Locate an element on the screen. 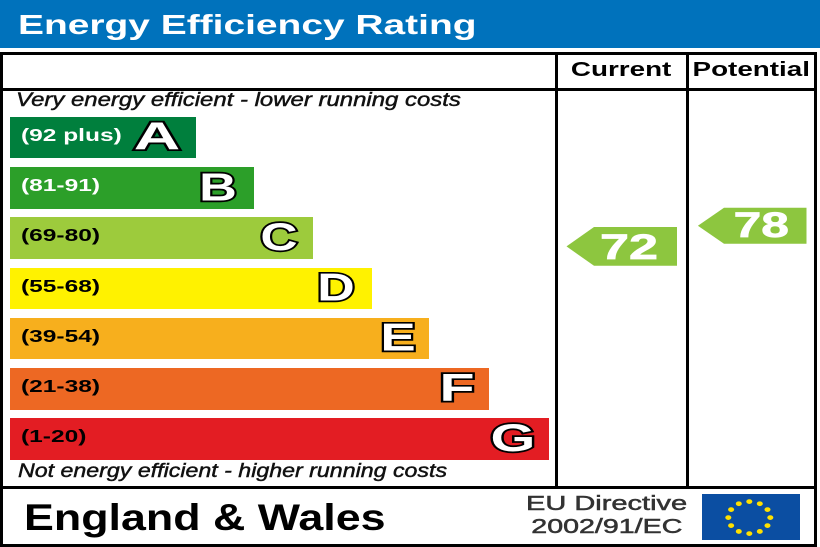 Image resolution: width=820 pixels, height=547 pixels. svg-text: D is located at coordinates (335, 287).